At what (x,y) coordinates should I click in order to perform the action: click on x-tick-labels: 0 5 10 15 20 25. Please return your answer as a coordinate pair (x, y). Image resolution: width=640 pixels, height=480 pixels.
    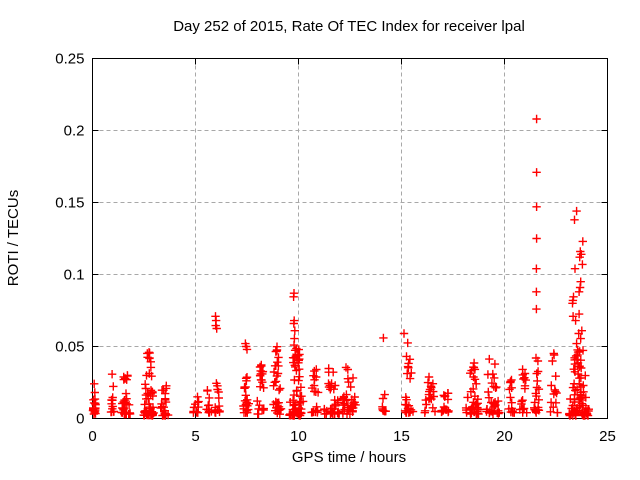
    Looking at the image, I should click on (352, 436).